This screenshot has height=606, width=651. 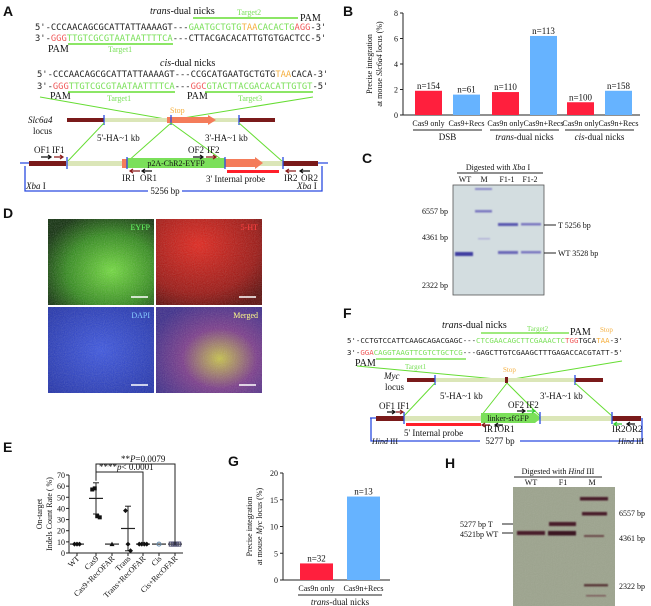 I want to click on marker-label: 2322 bp, so click(x=632, y=586).